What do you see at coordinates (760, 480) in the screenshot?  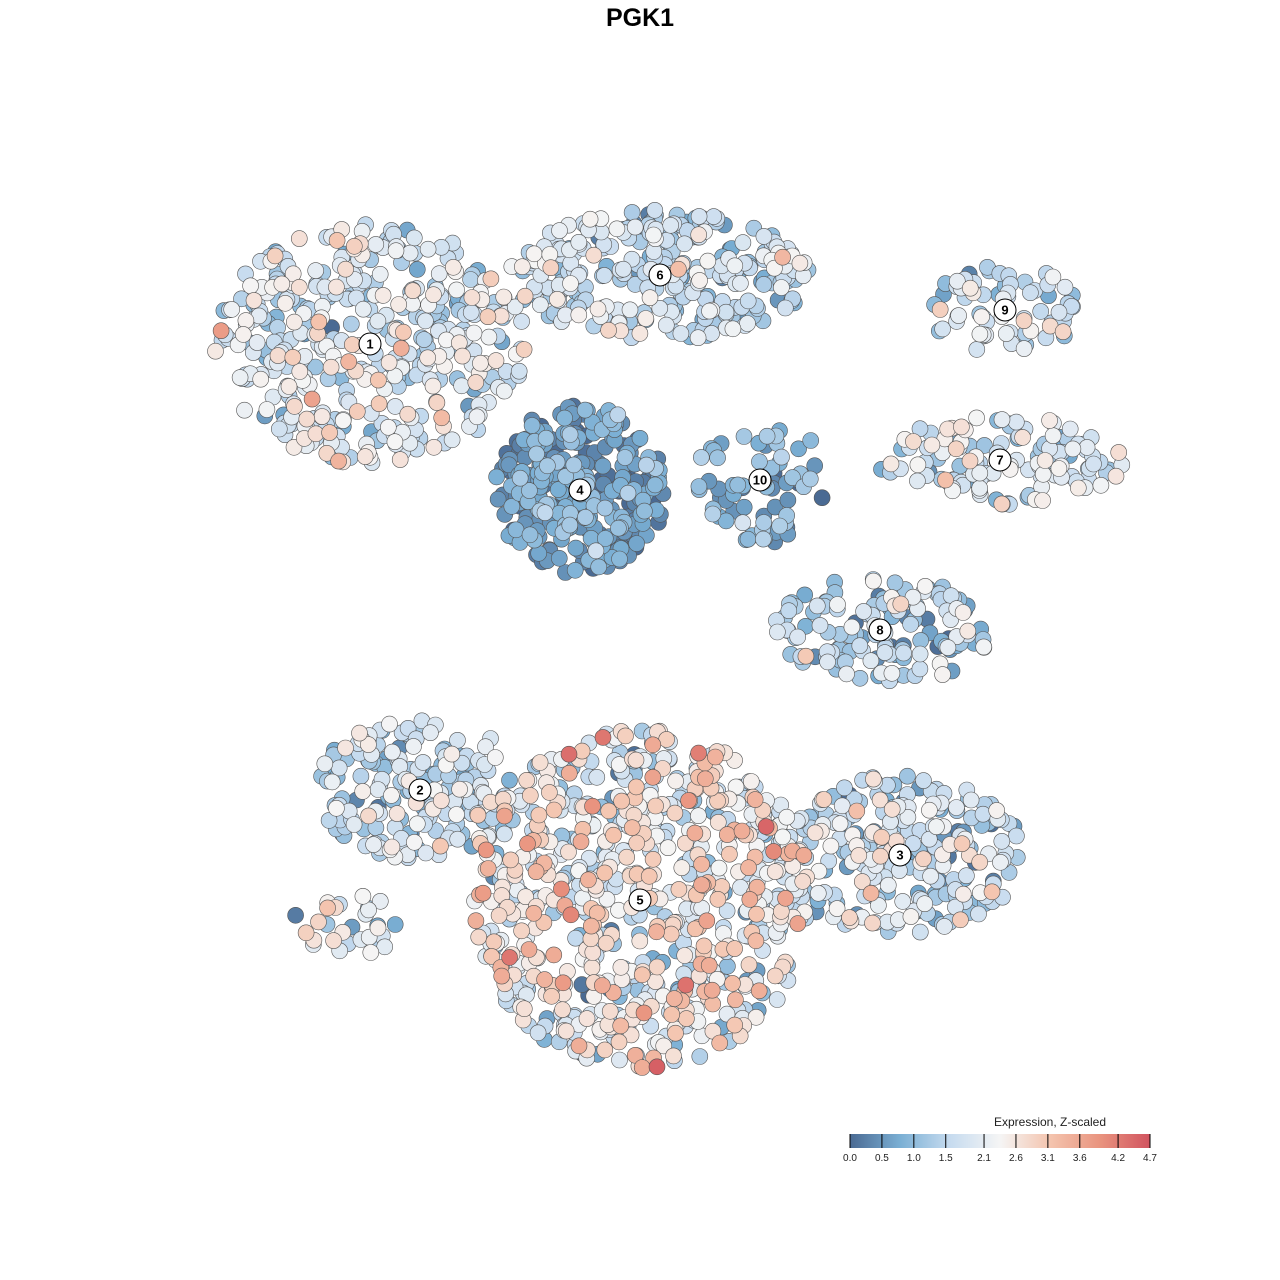 I see `cluster-label-10: 10` at bounding box center [760, 480].